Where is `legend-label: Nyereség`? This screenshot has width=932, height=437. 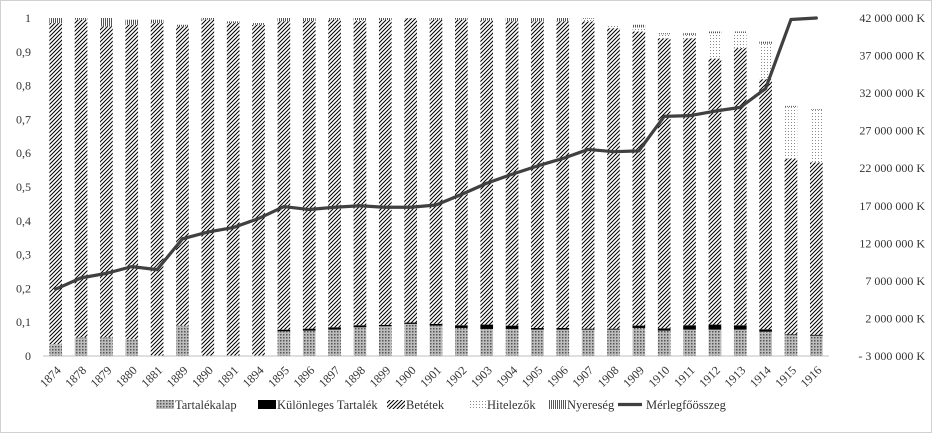 legend-label: Nyereség is located at coordinates (591, 405).